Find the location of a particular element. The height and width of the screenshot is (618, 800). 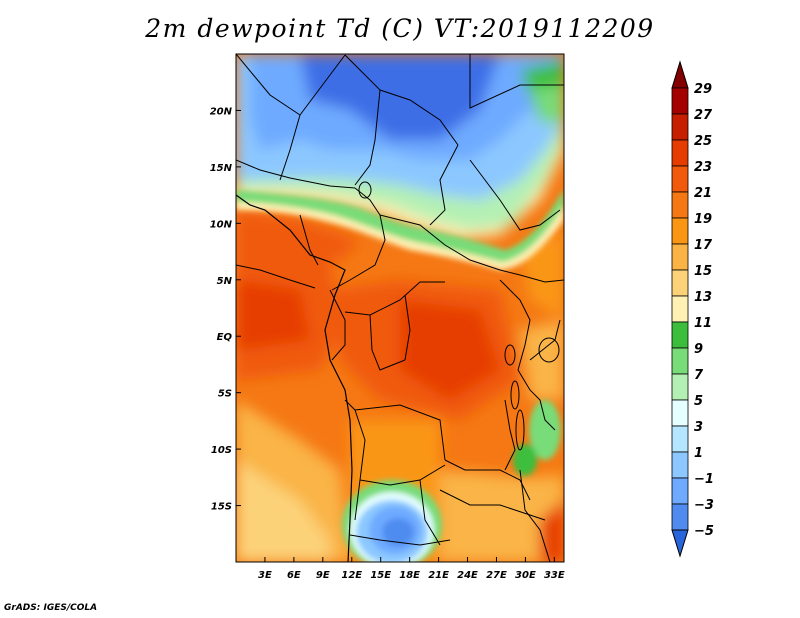

colorbar-label: −5 is located at coordinates (704, 531).